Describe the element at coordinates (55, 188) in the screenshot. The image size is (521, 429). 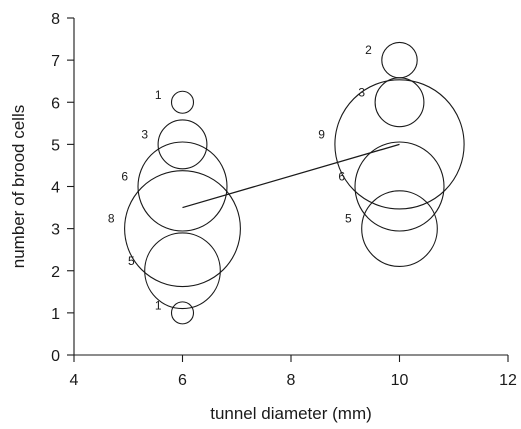
I see `y-tick-label: 4` at that location.